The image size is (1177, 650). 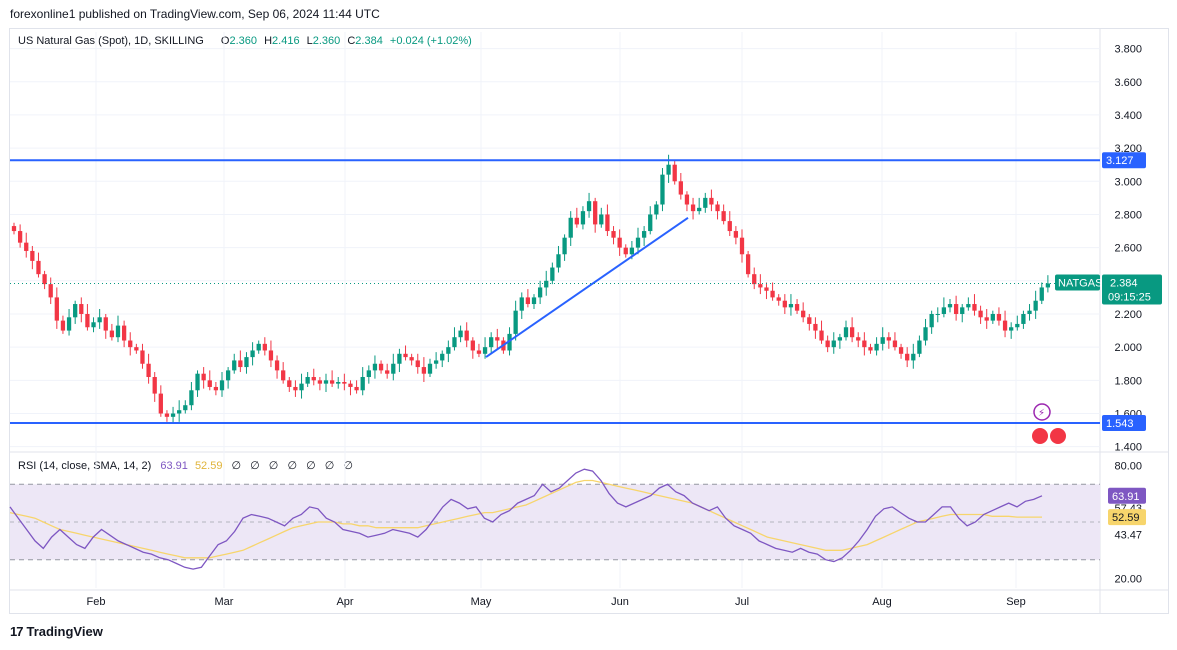 I want to click on tradingview-logo-icon: 17, so click(x=17, y=631).